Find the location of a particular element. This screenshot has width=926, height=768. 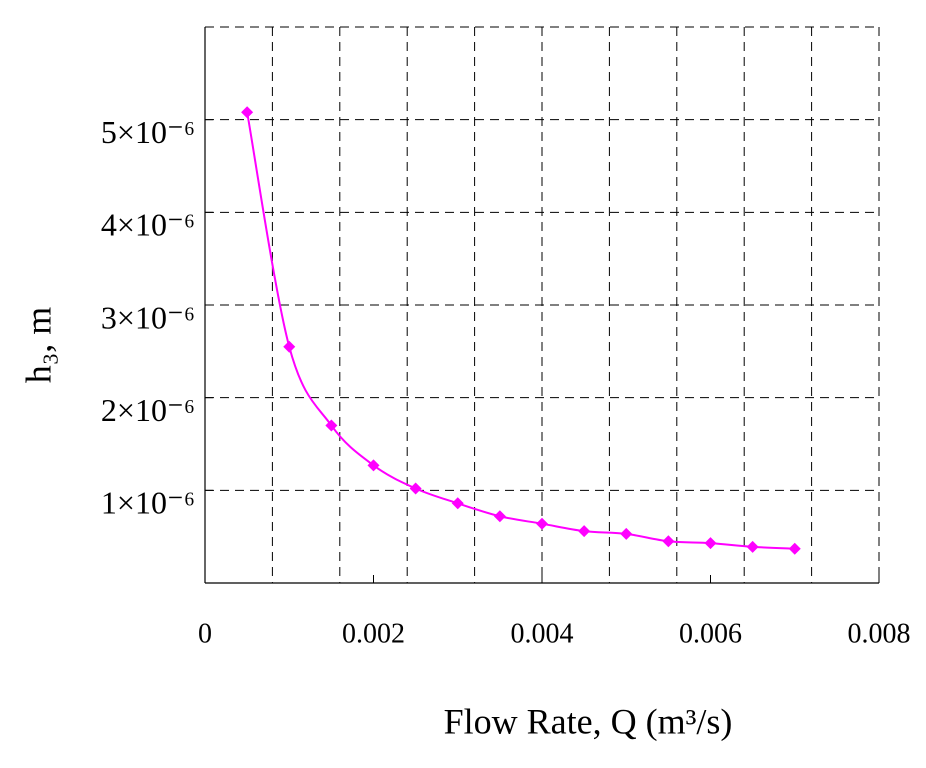

x-tick-label: 0.008 is located at coordinates (879, 633).